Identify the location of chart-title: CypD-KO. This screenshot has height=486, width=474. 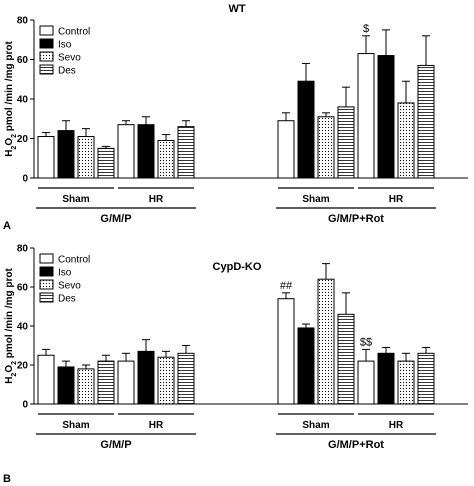
(237, 267).